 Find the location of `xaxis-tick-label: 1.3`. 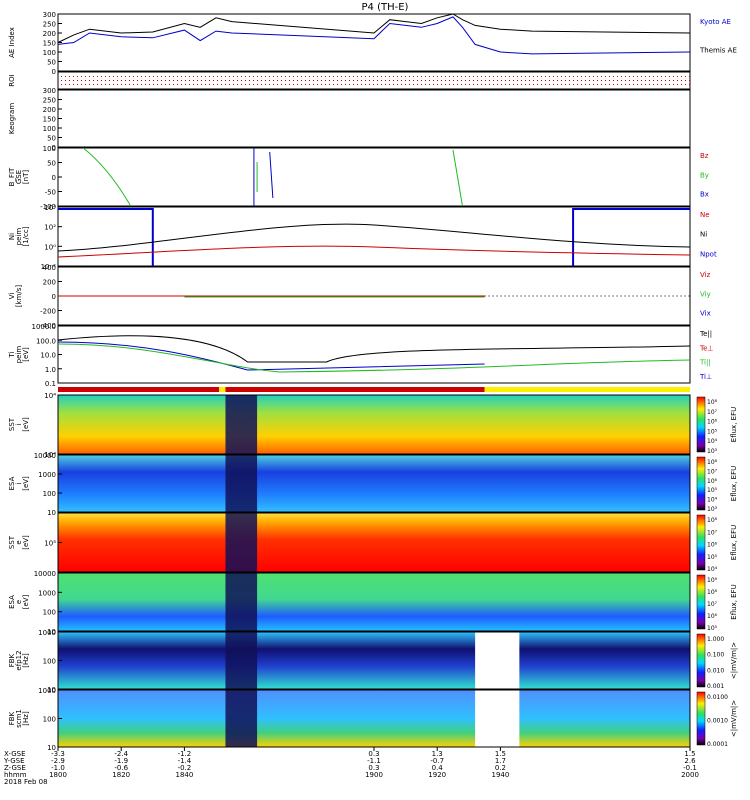

xaxis-tick-label: 1.3 is located at coordinates (437, 754).